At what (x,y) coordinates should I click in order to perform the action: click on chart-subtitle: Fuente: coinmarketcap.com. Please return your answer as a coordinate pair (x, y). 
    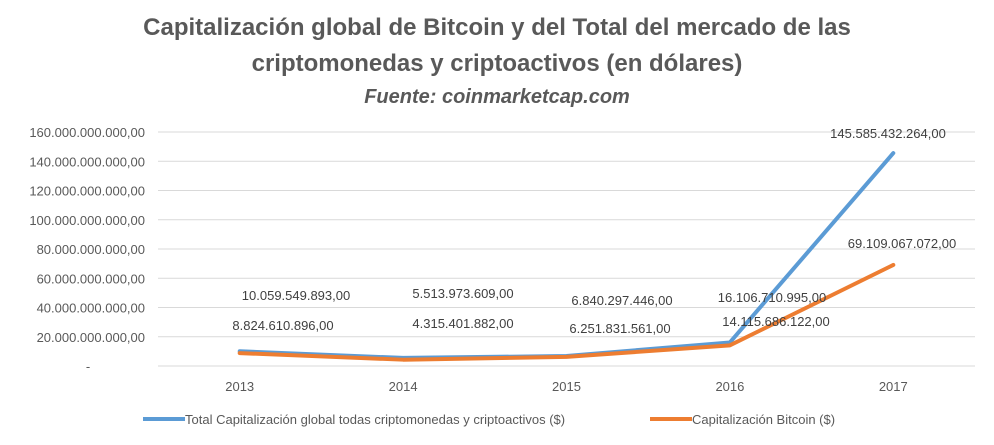
    Looking at the image, I should click on (497, 97).